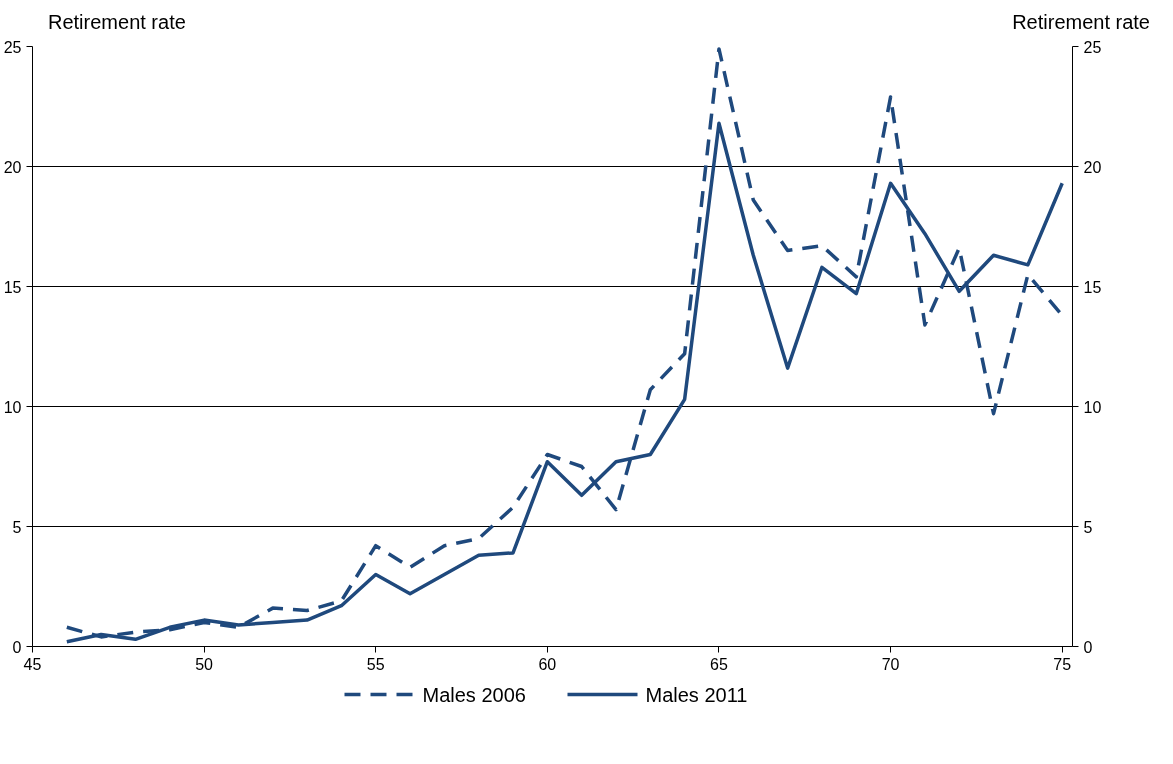 Image resolution: width=1173 pixels, height=764 pixels. Describe the element at coordinates (1092, 407) in the screenshot. I see `y2-tick-label: 10` at that location.